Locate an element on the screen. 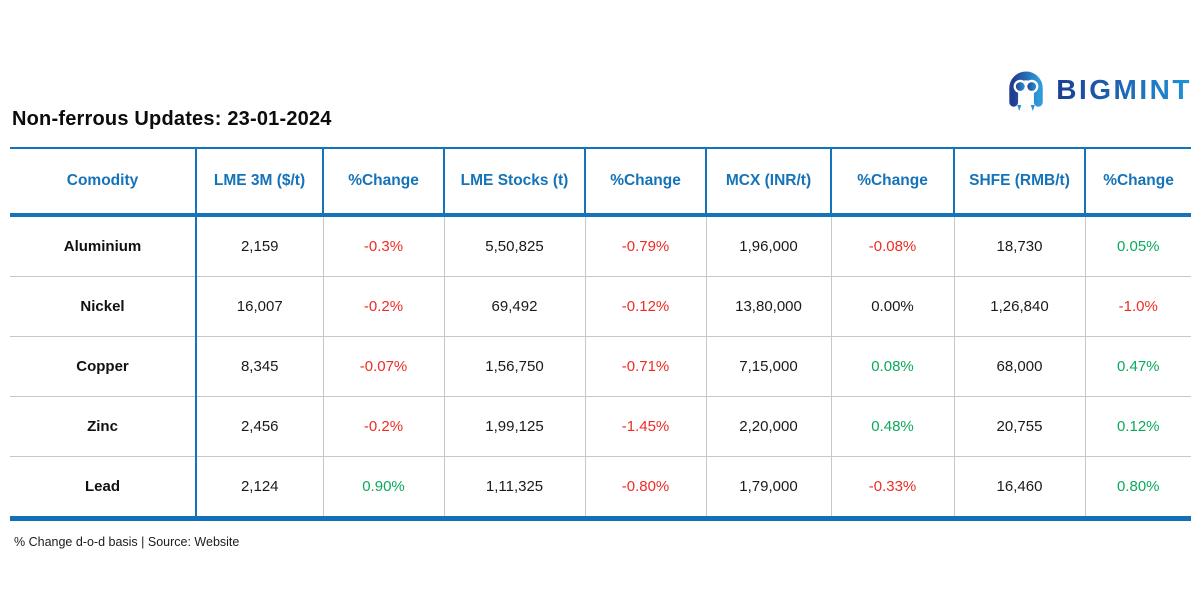 The image size is (1200, 600). lme-3m-change: -0.07% is located at coordinates (383, 366).